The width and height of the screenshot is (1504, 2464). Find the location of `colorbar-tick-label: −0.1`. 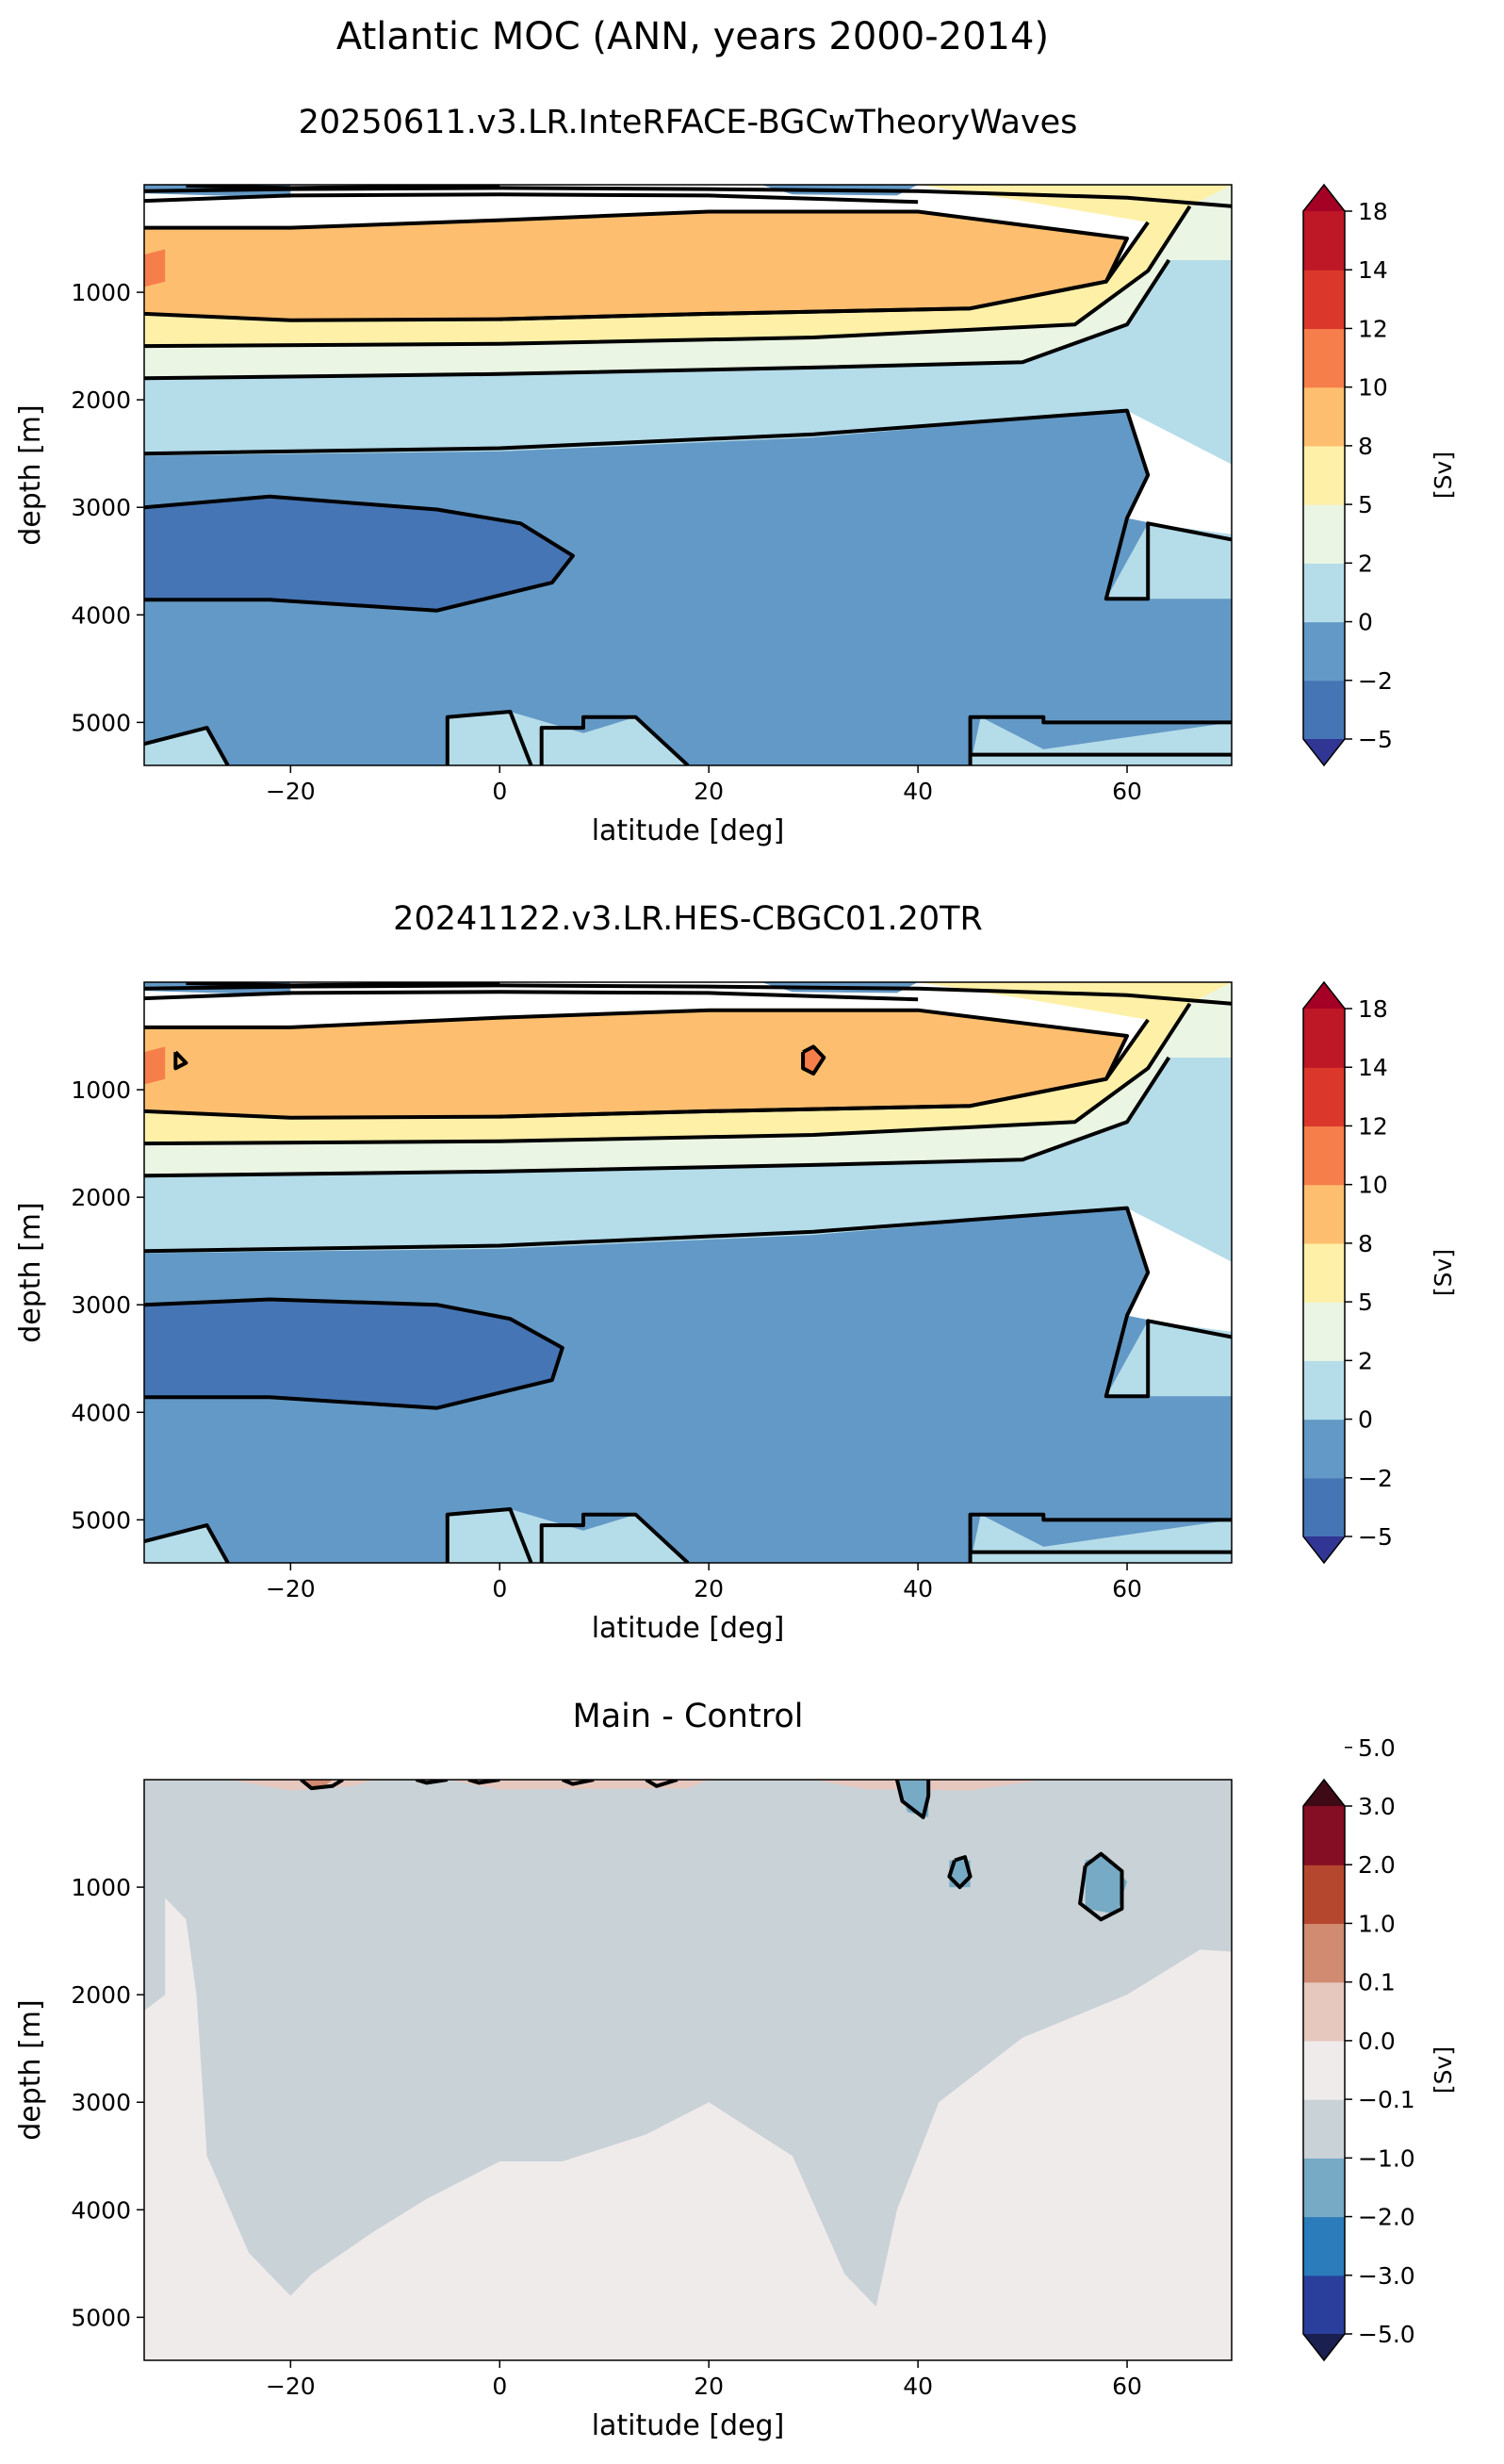

colorbar-tick-label: −0.1 is located at coordinates (1386, 2099).